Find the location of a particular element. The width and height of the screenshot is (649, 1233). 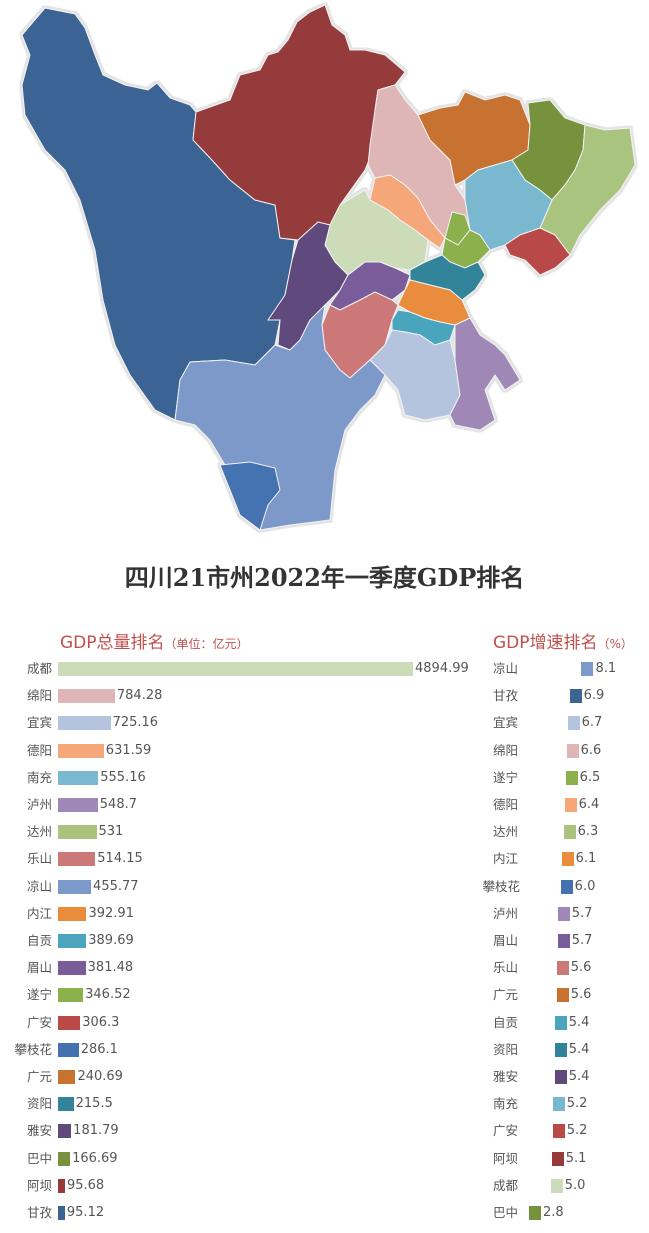

growth-value: 6.3 is located at coordinates (588, 832).